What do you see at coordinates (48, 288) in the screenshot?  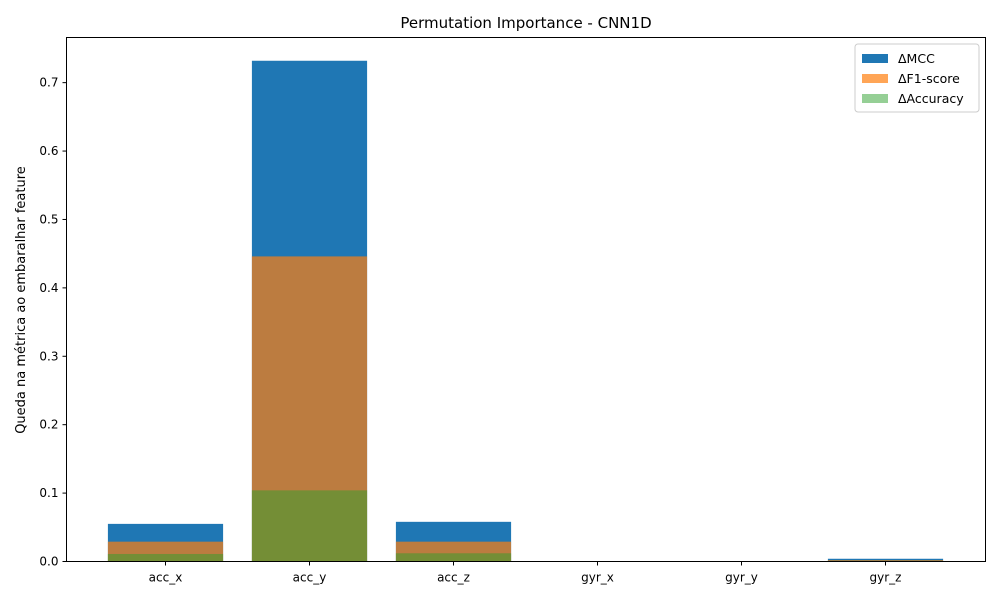 I see `y-tick-label: 0.4` at bounding box center [48, 288].